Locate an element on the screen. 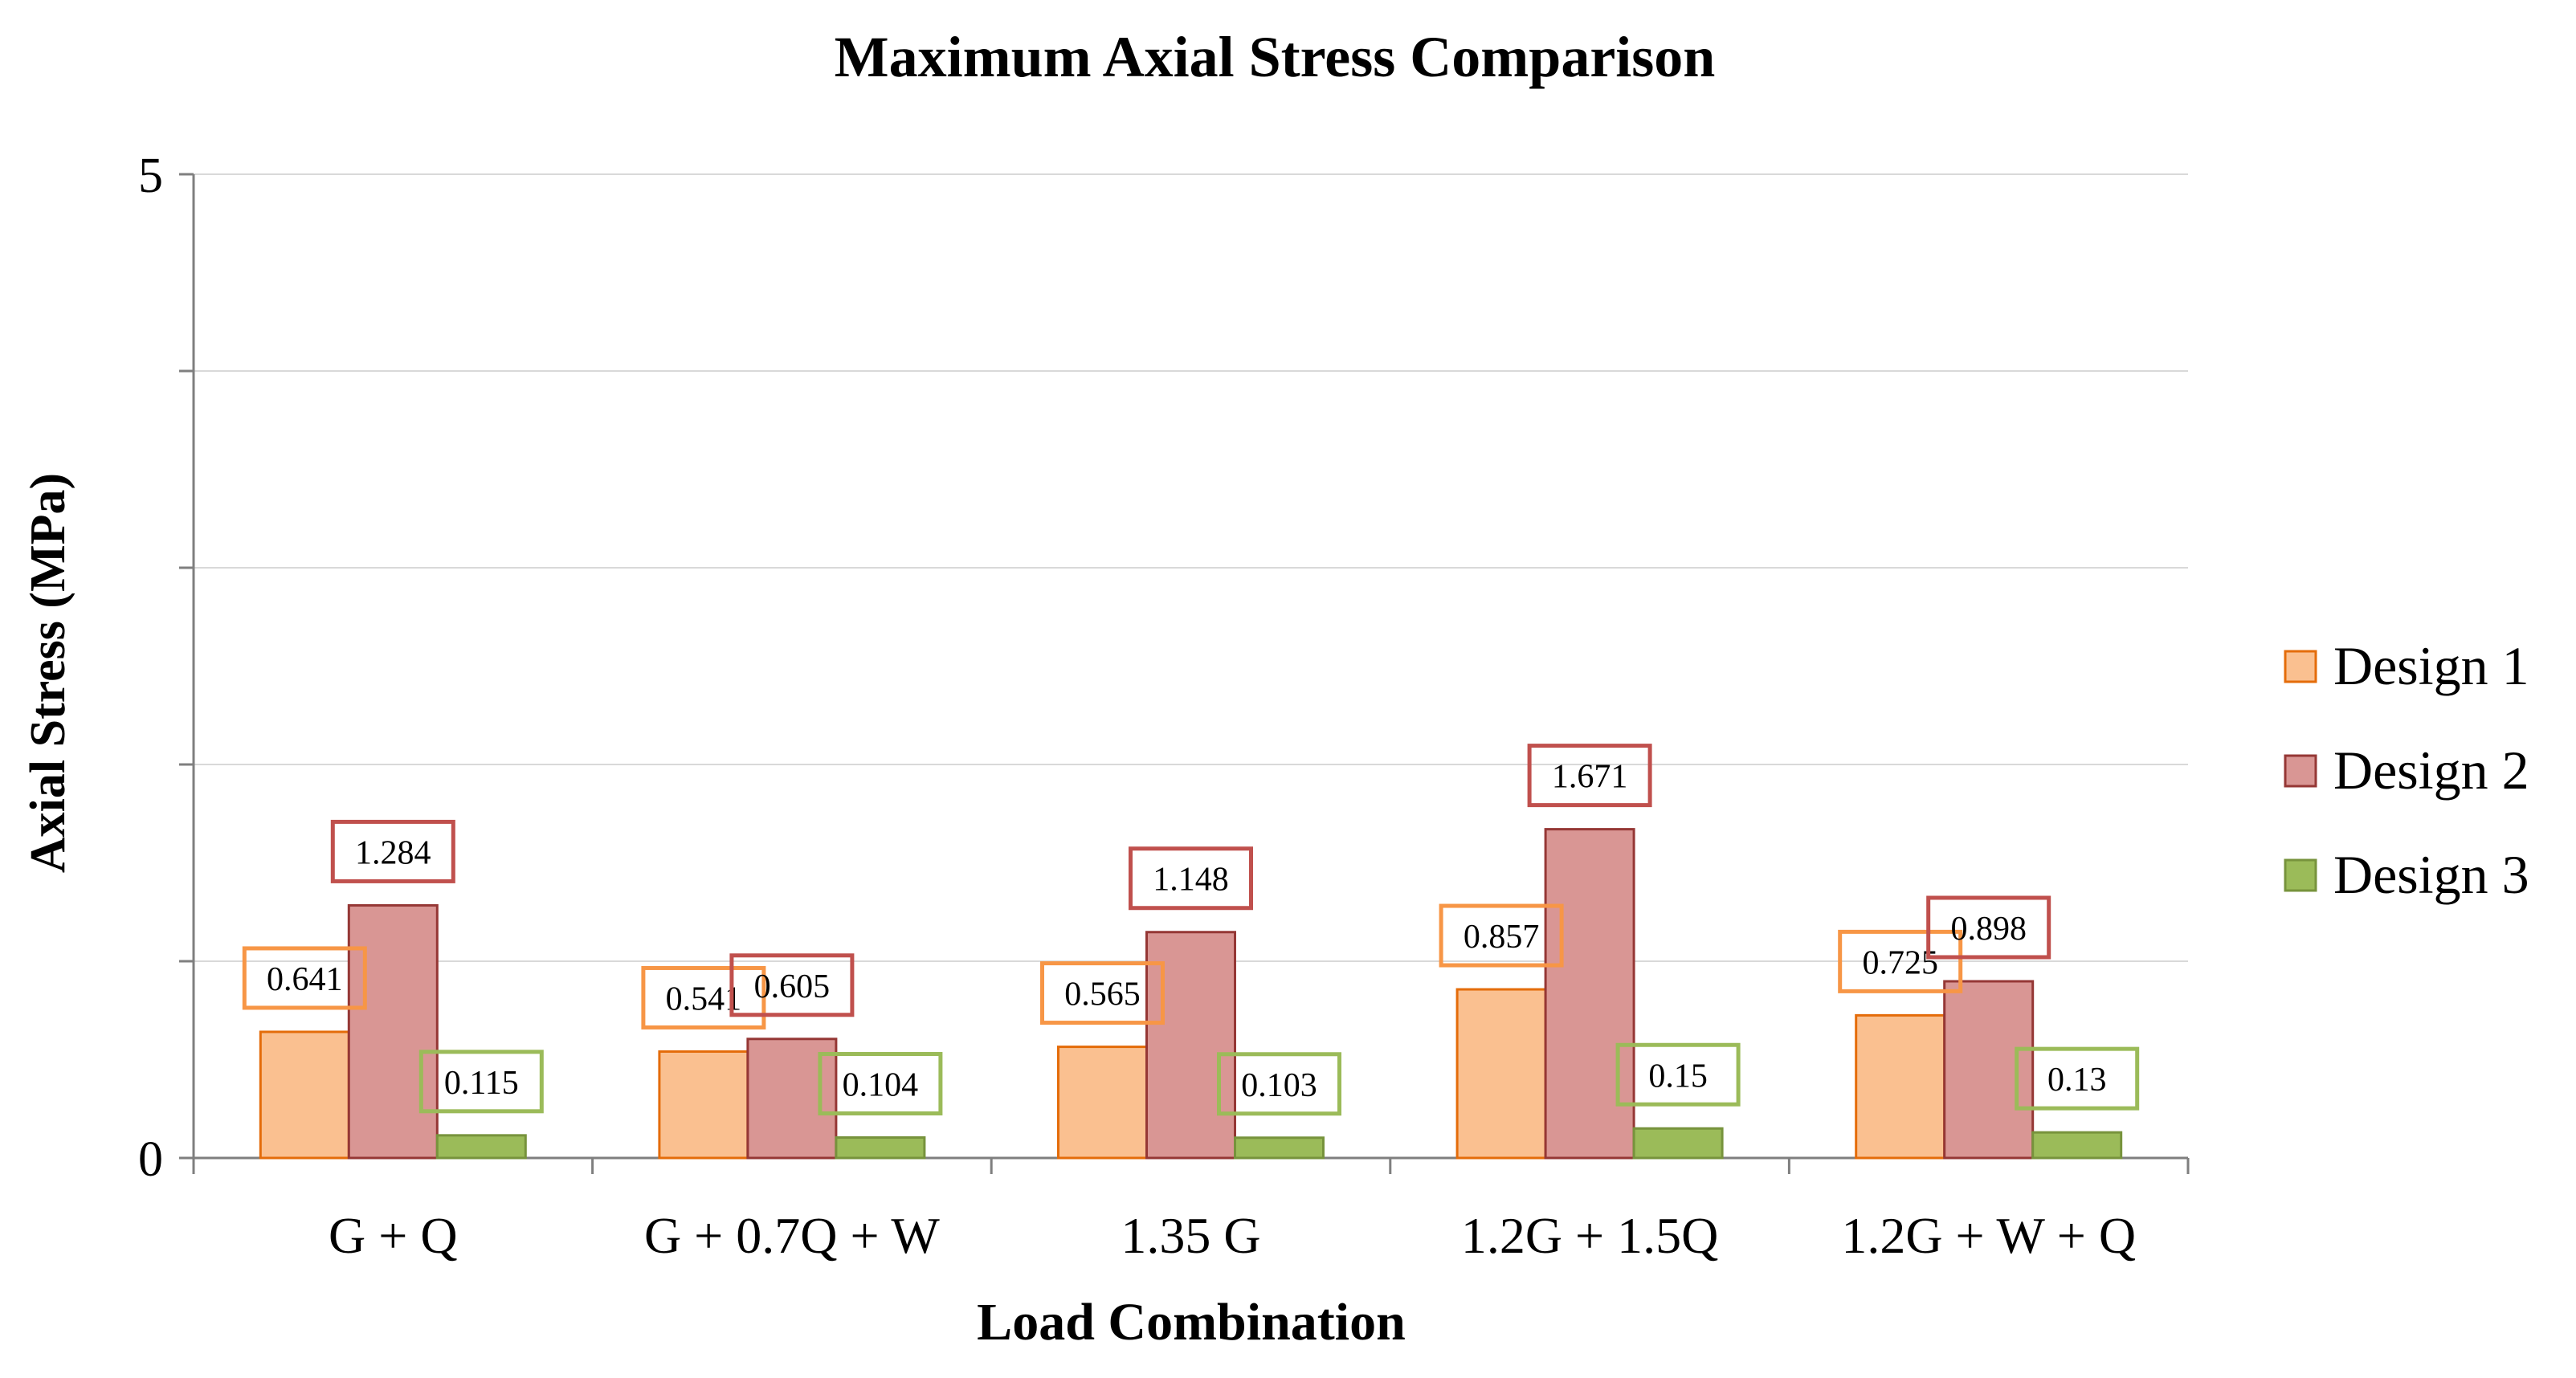  data-label-text: 1.284 is located at coordinates (393, 852).